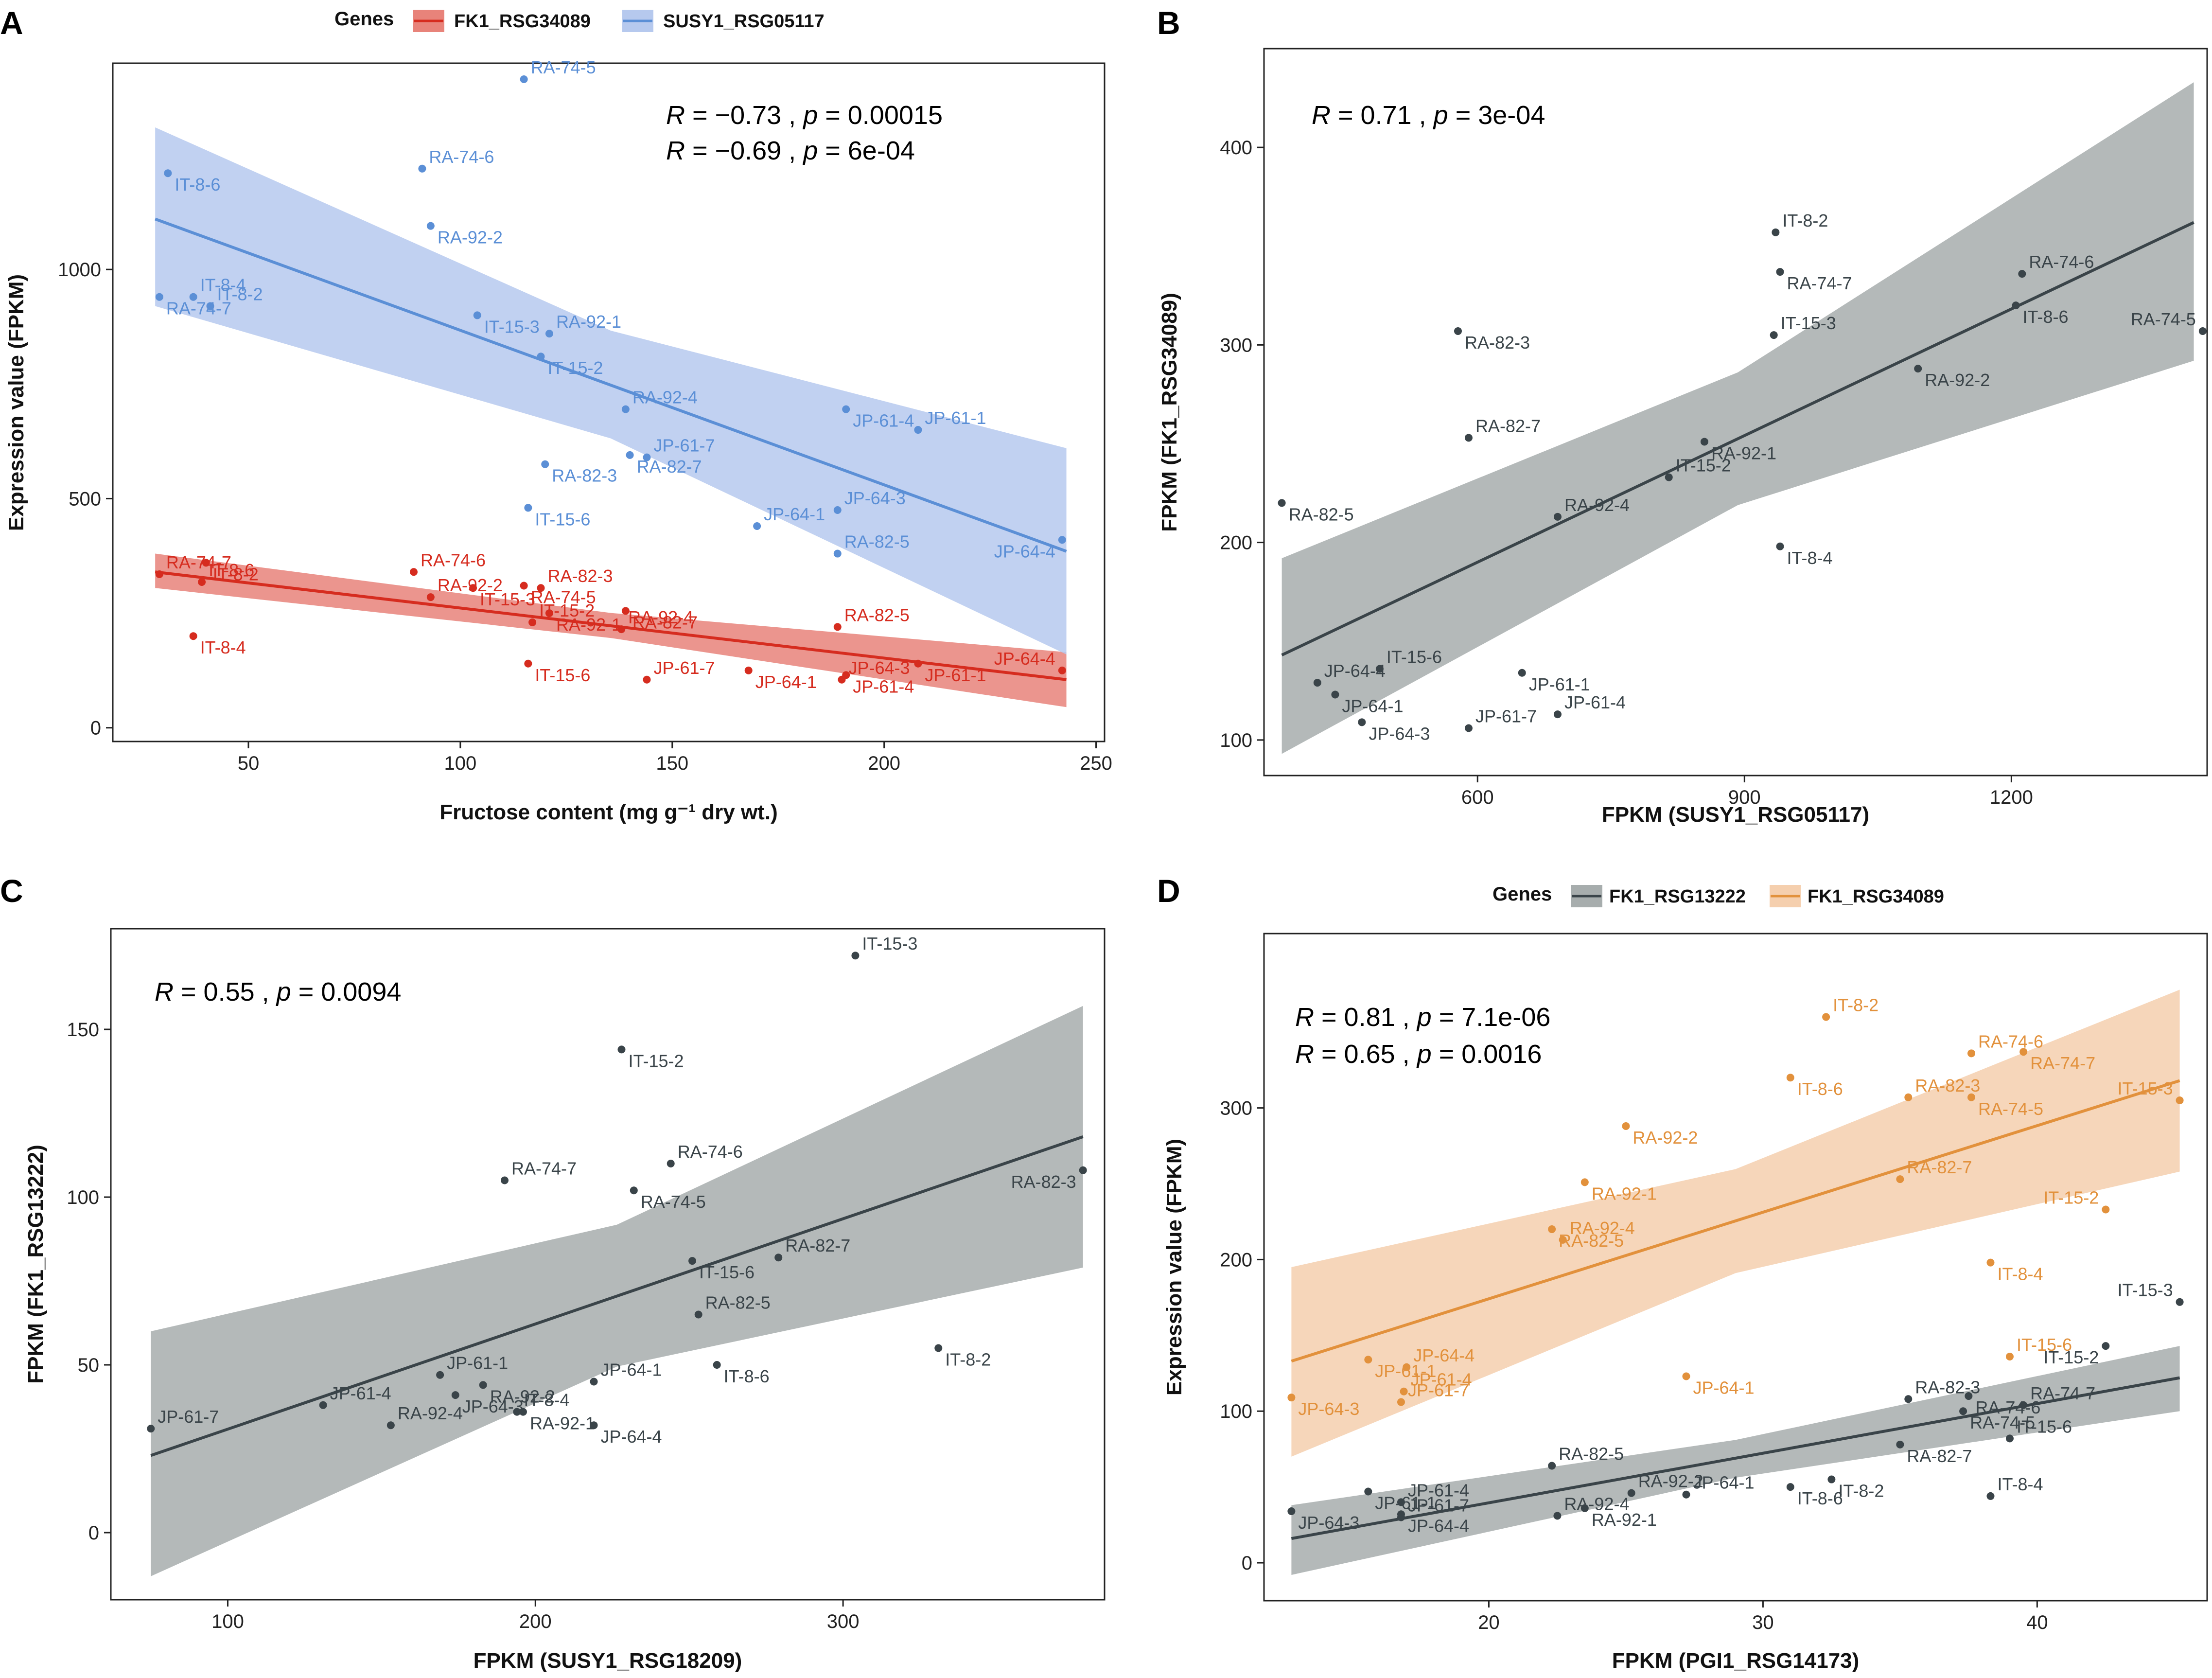 Image resolution: width=2212 pixels, height=1678 pixels. I want to click on point-label-d: IT-8-4, so click(2020, 1274).